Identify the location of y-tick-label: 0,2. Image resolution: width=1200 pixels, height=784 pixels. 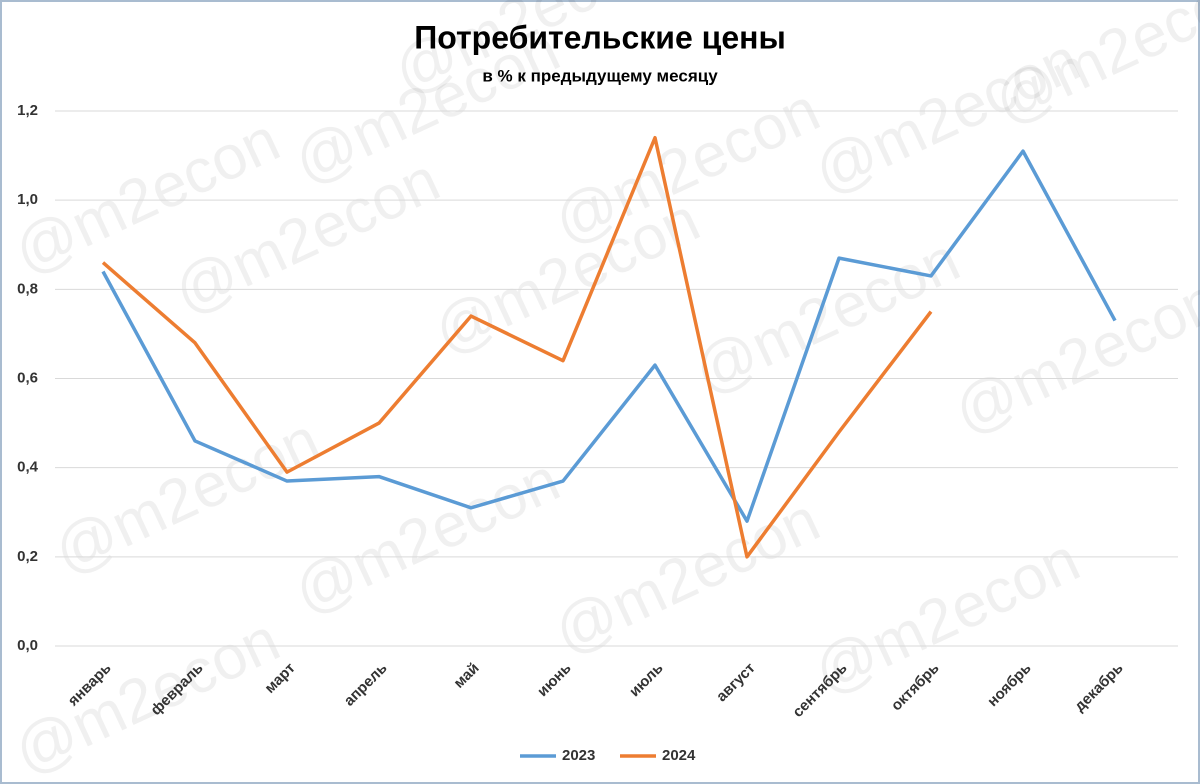
(27, 556).